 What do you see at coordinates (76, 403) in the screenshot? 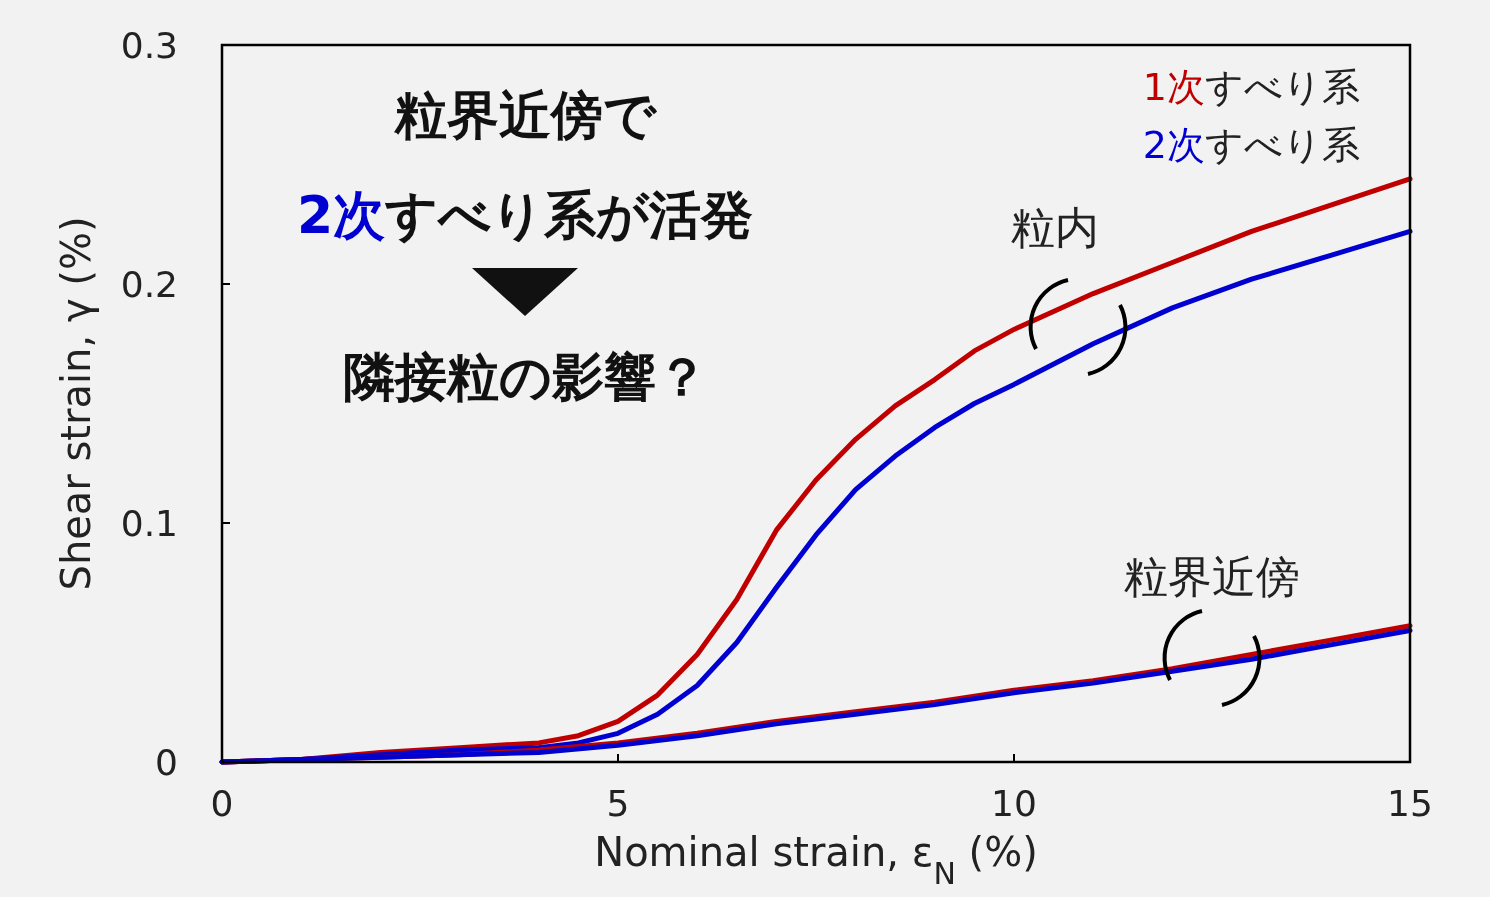
I see `y-axis-title: Shear strain, γ (%)` at bounding box center [76, 403].